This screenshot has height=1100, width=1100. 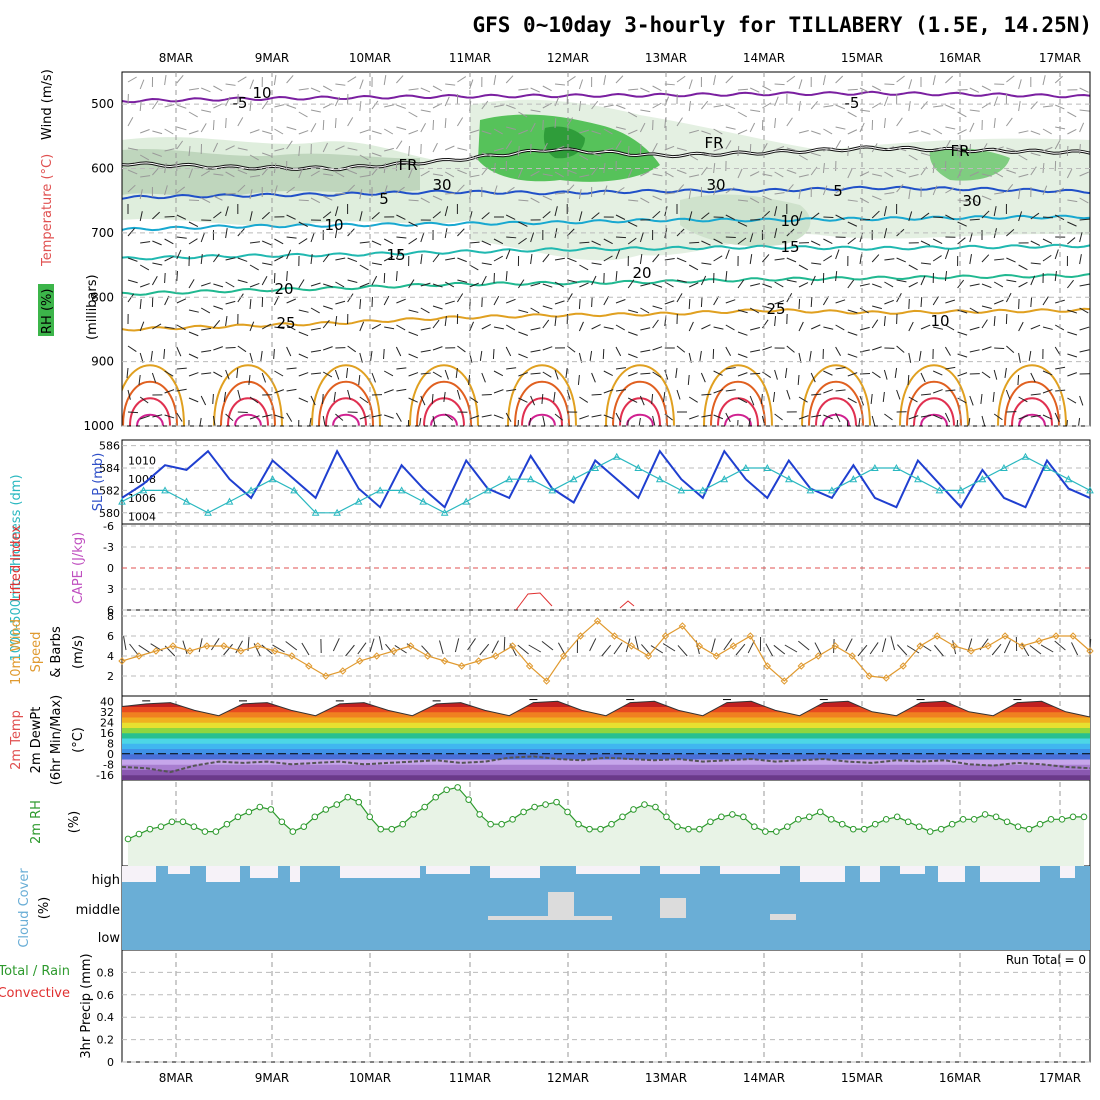 What do you see at coordinates (47, 1005) in the screenshot?
I see `ylabel-precip: Total / Rain Convective 3hr Precip (mm)` at bounding box center [47, 1005].